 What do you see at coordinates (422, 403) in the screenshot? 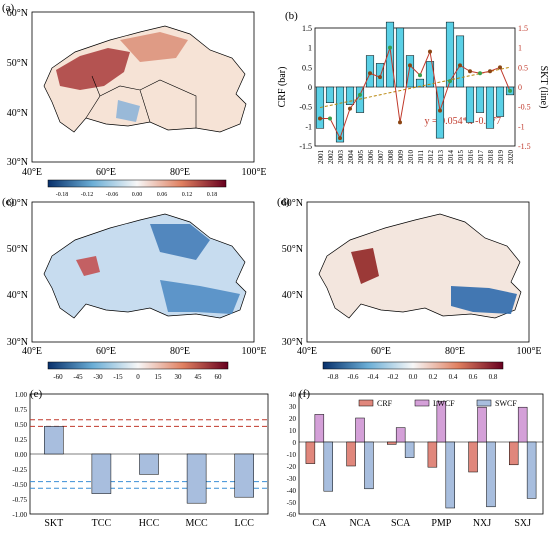
I see `legend-swatch` at bounding box center [422, 403].